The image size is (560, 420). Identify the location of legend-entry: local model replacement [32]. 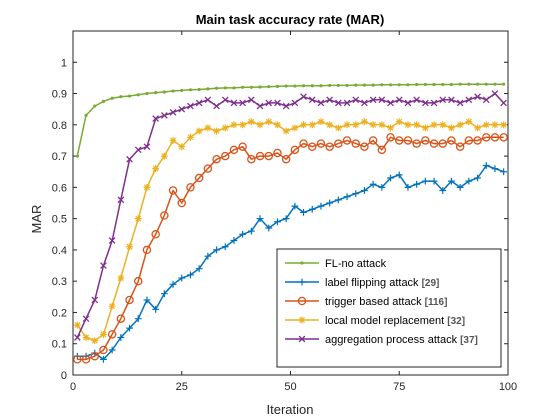
(375, 321).